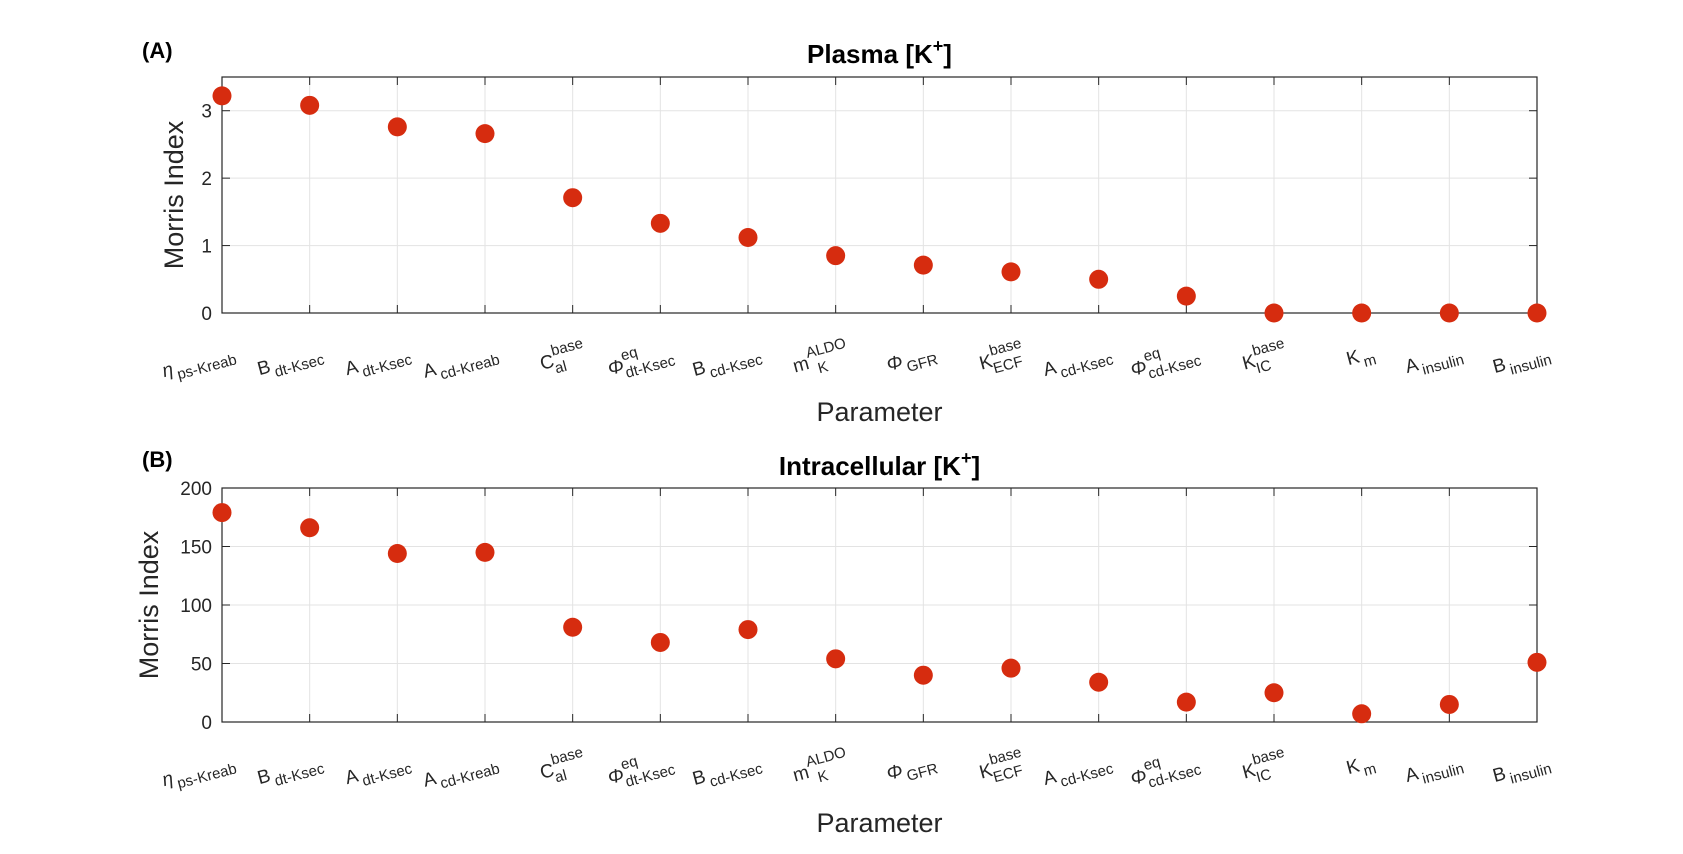  What do you see at coordinates (879, 464) in the screenshot?
I see `chart-title: Intracellular [K+]` at bounding box center [879, 464].